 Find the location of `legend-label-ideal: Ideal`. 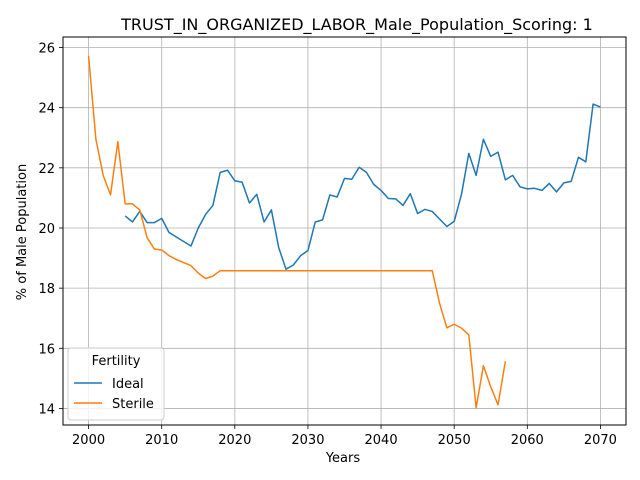

legend-label-ideal: Ideal is located at coordinates (128, 384).